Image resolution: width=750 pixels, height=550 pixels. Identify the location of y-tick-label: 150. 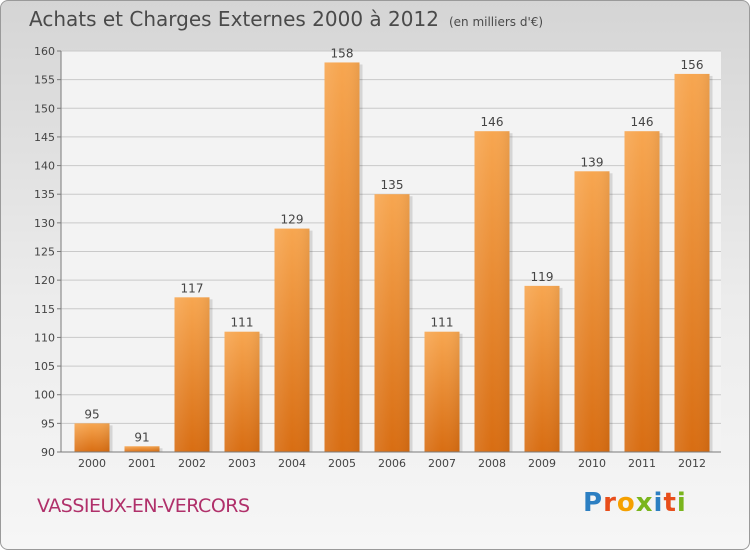
(44, 108).